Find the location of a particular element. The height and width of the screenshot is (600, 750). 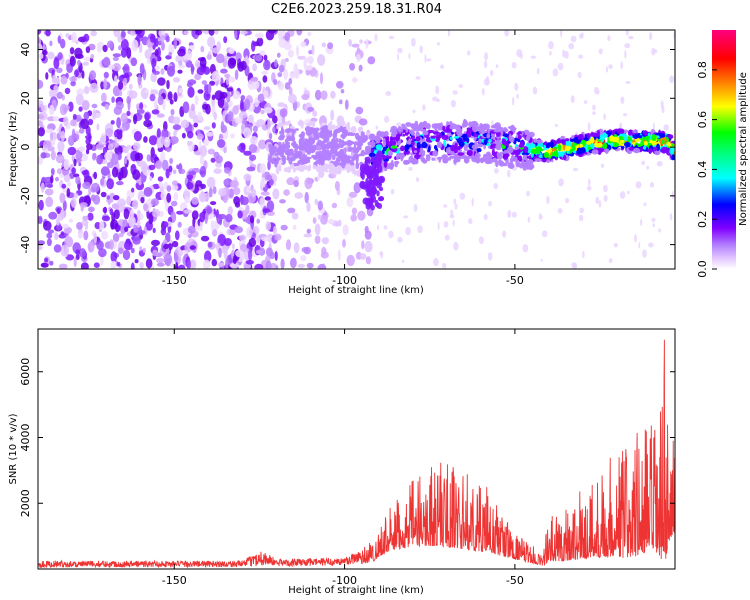

spectrogram-x-axis-label: Height of straight line (km) is located at coordinates (356, 290).